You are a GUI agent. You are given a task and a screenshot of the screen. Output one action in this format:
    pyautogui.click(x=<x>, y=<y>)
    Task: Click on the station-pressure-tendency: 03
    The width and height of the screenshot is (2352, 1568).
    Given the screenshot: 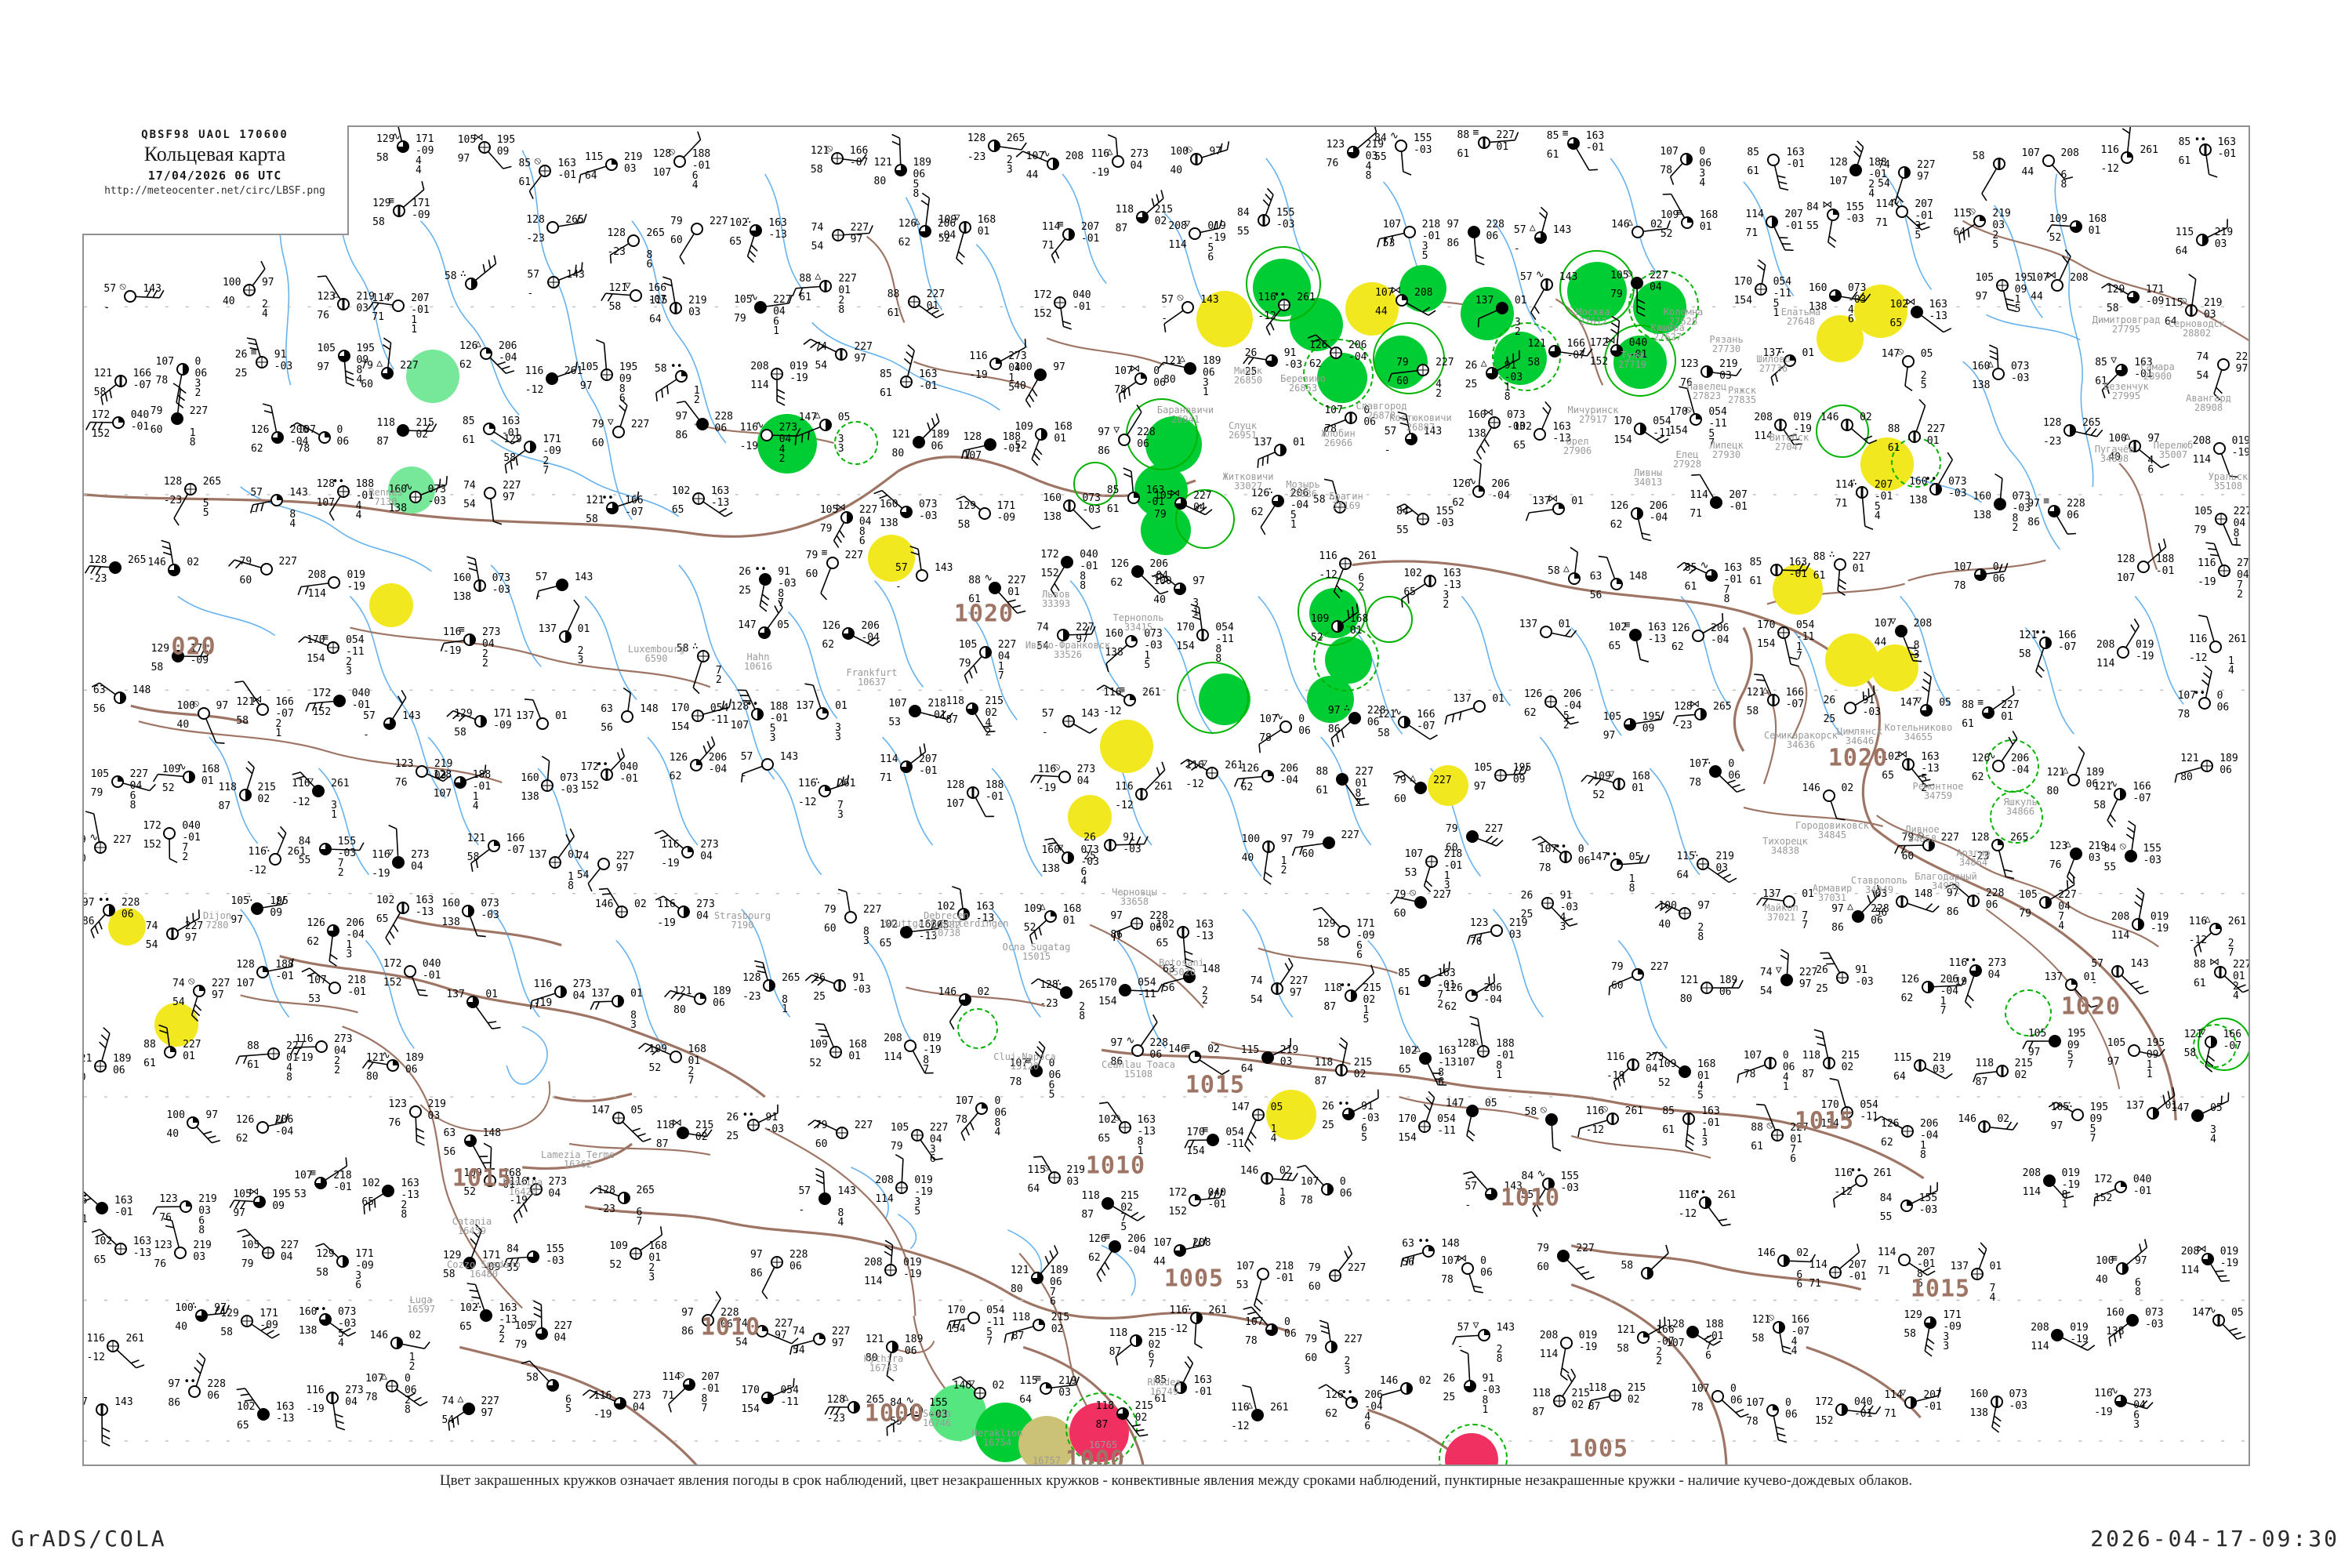 What is the action you would take?
    pyautogui.click(x=199, y=1256)
    